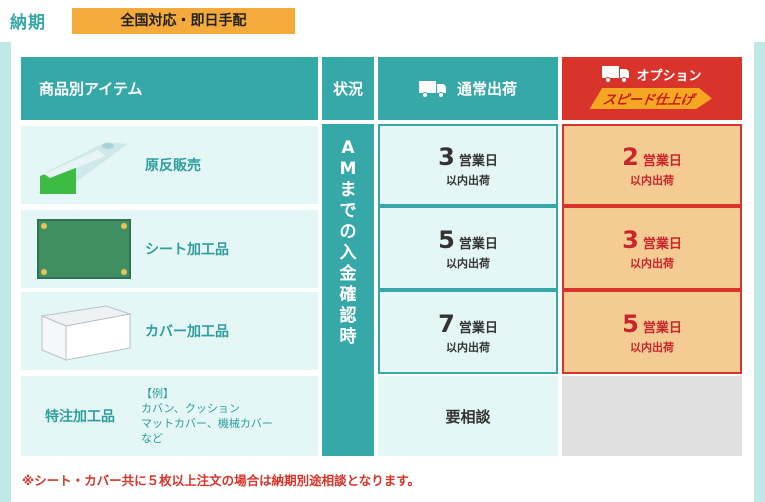  I want to click on header-status-label: 状況, so click(347, 89).